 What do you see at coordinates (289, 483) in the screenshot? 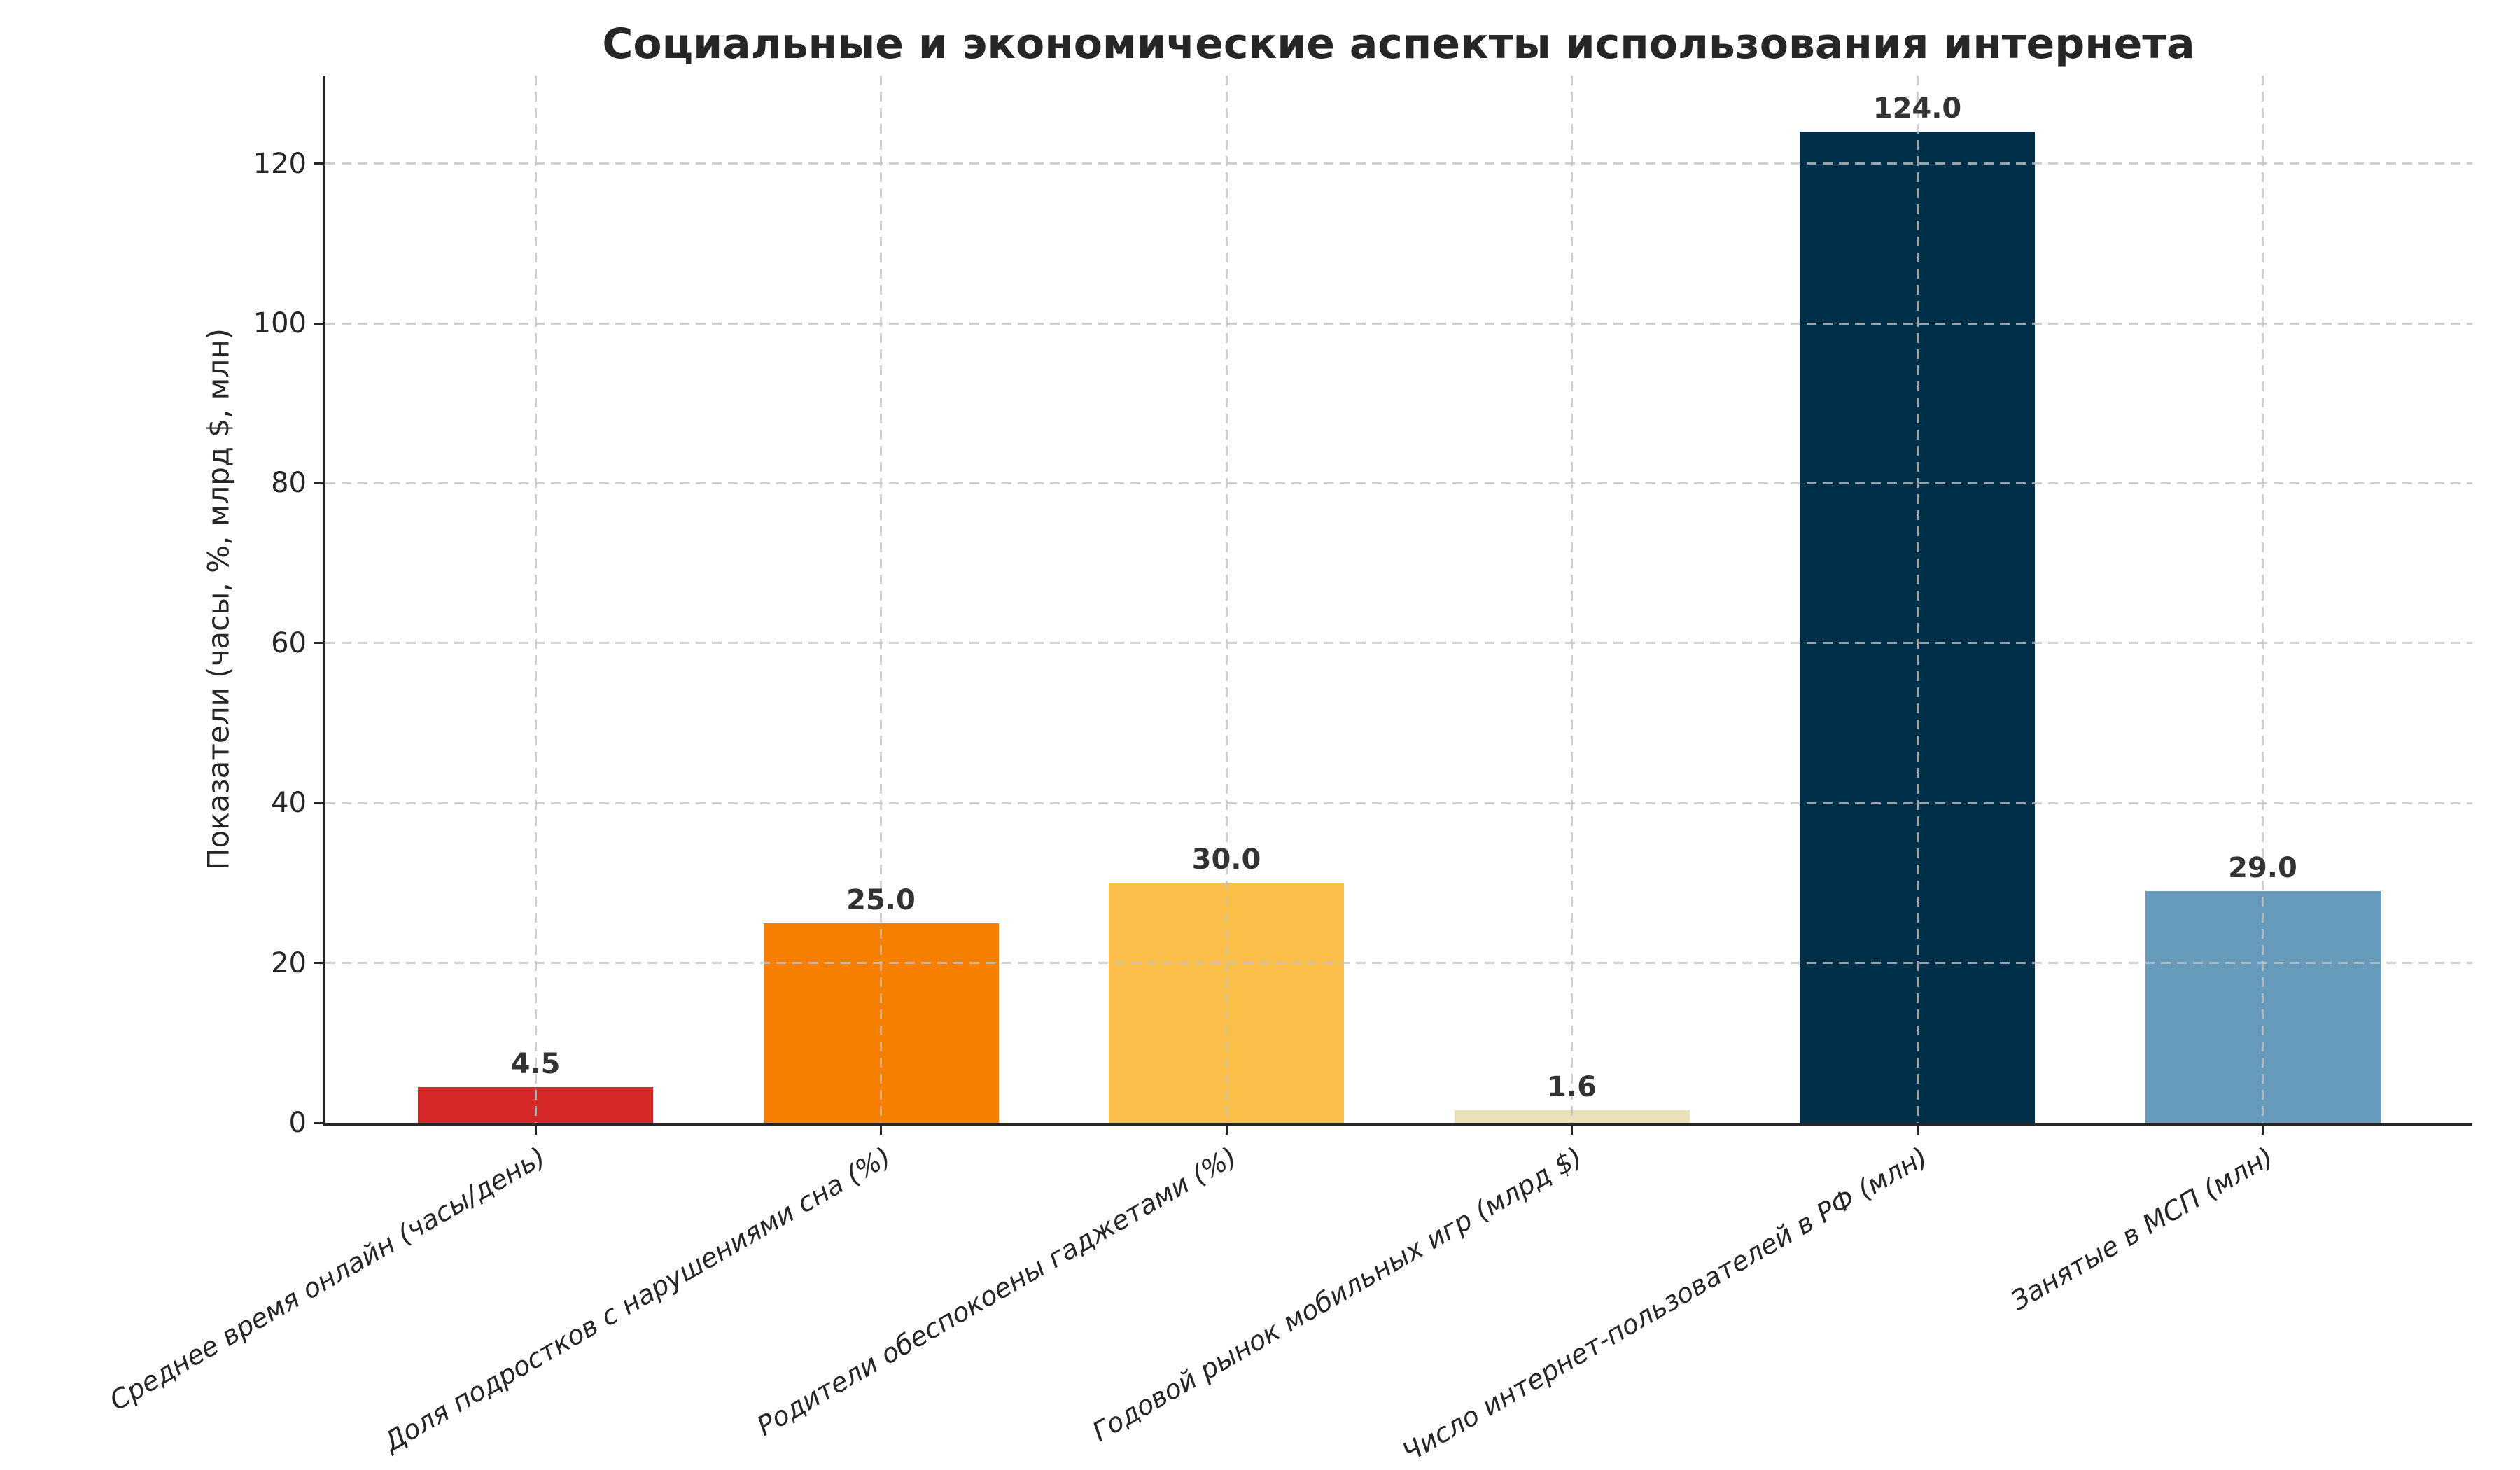
I see `y-tick-label: 80` at bounding box center [289, 483].